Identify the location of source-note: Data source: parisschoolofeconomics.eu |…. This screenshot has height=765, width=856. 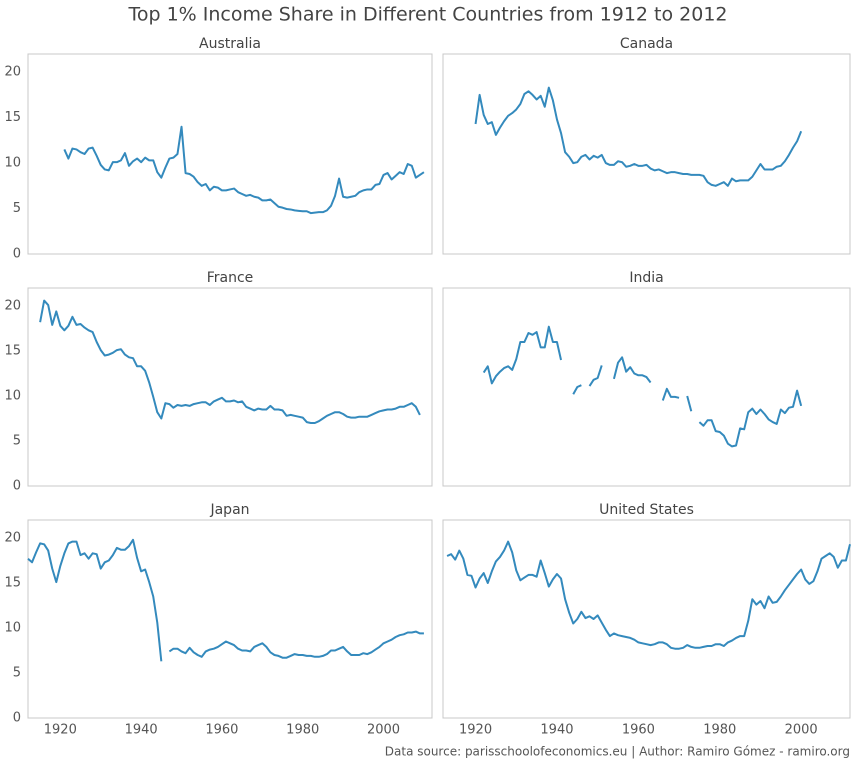
(617, 752).